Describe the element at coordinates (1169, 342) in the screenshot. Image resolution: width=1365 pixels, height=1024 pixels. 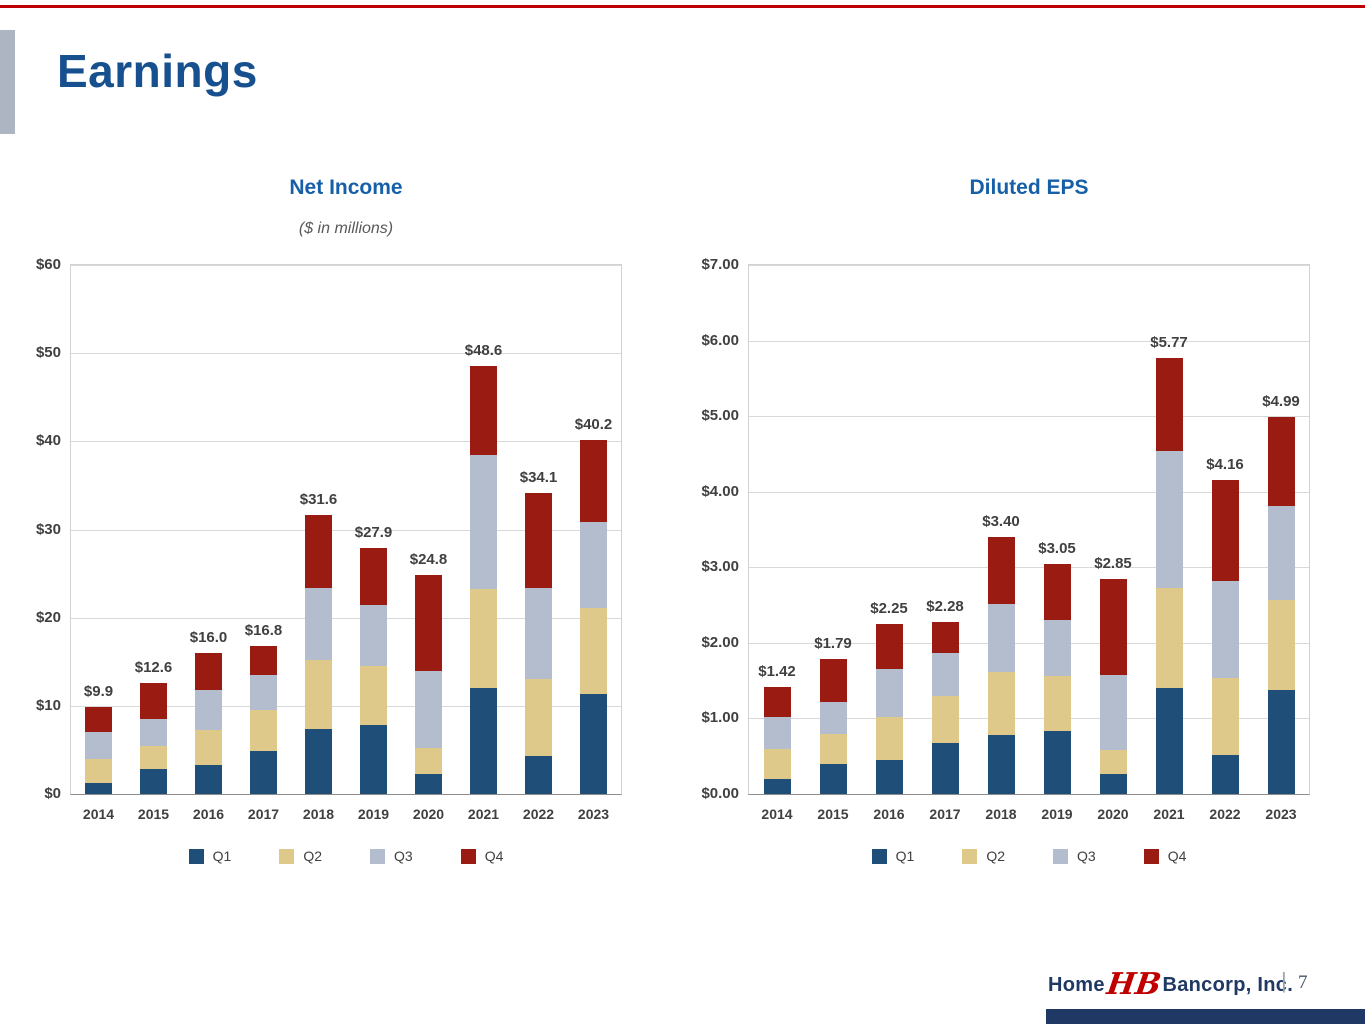
I see `bar-total-label: $5.77` at that location.